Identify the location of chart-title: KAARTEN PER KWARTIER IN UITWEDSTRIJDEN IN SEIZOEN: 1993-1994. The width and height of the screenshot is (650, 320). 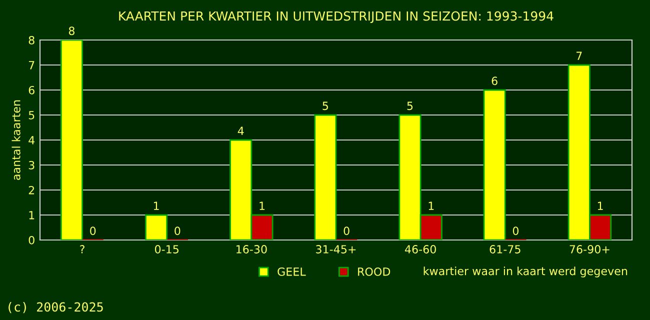
(336, 17).